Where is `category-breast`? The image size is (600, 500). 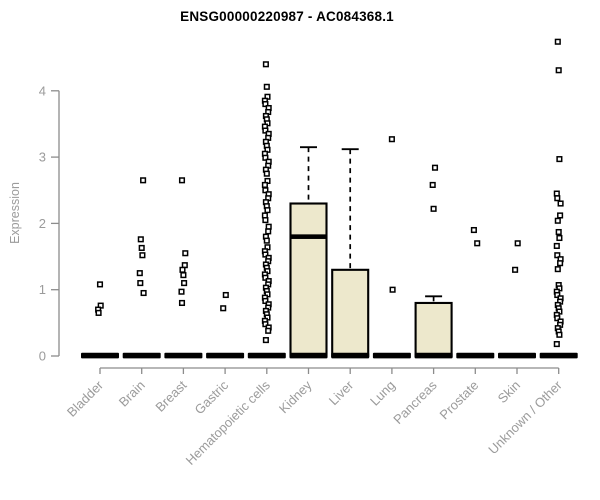 category-breast is located at coordinates (183, 268).